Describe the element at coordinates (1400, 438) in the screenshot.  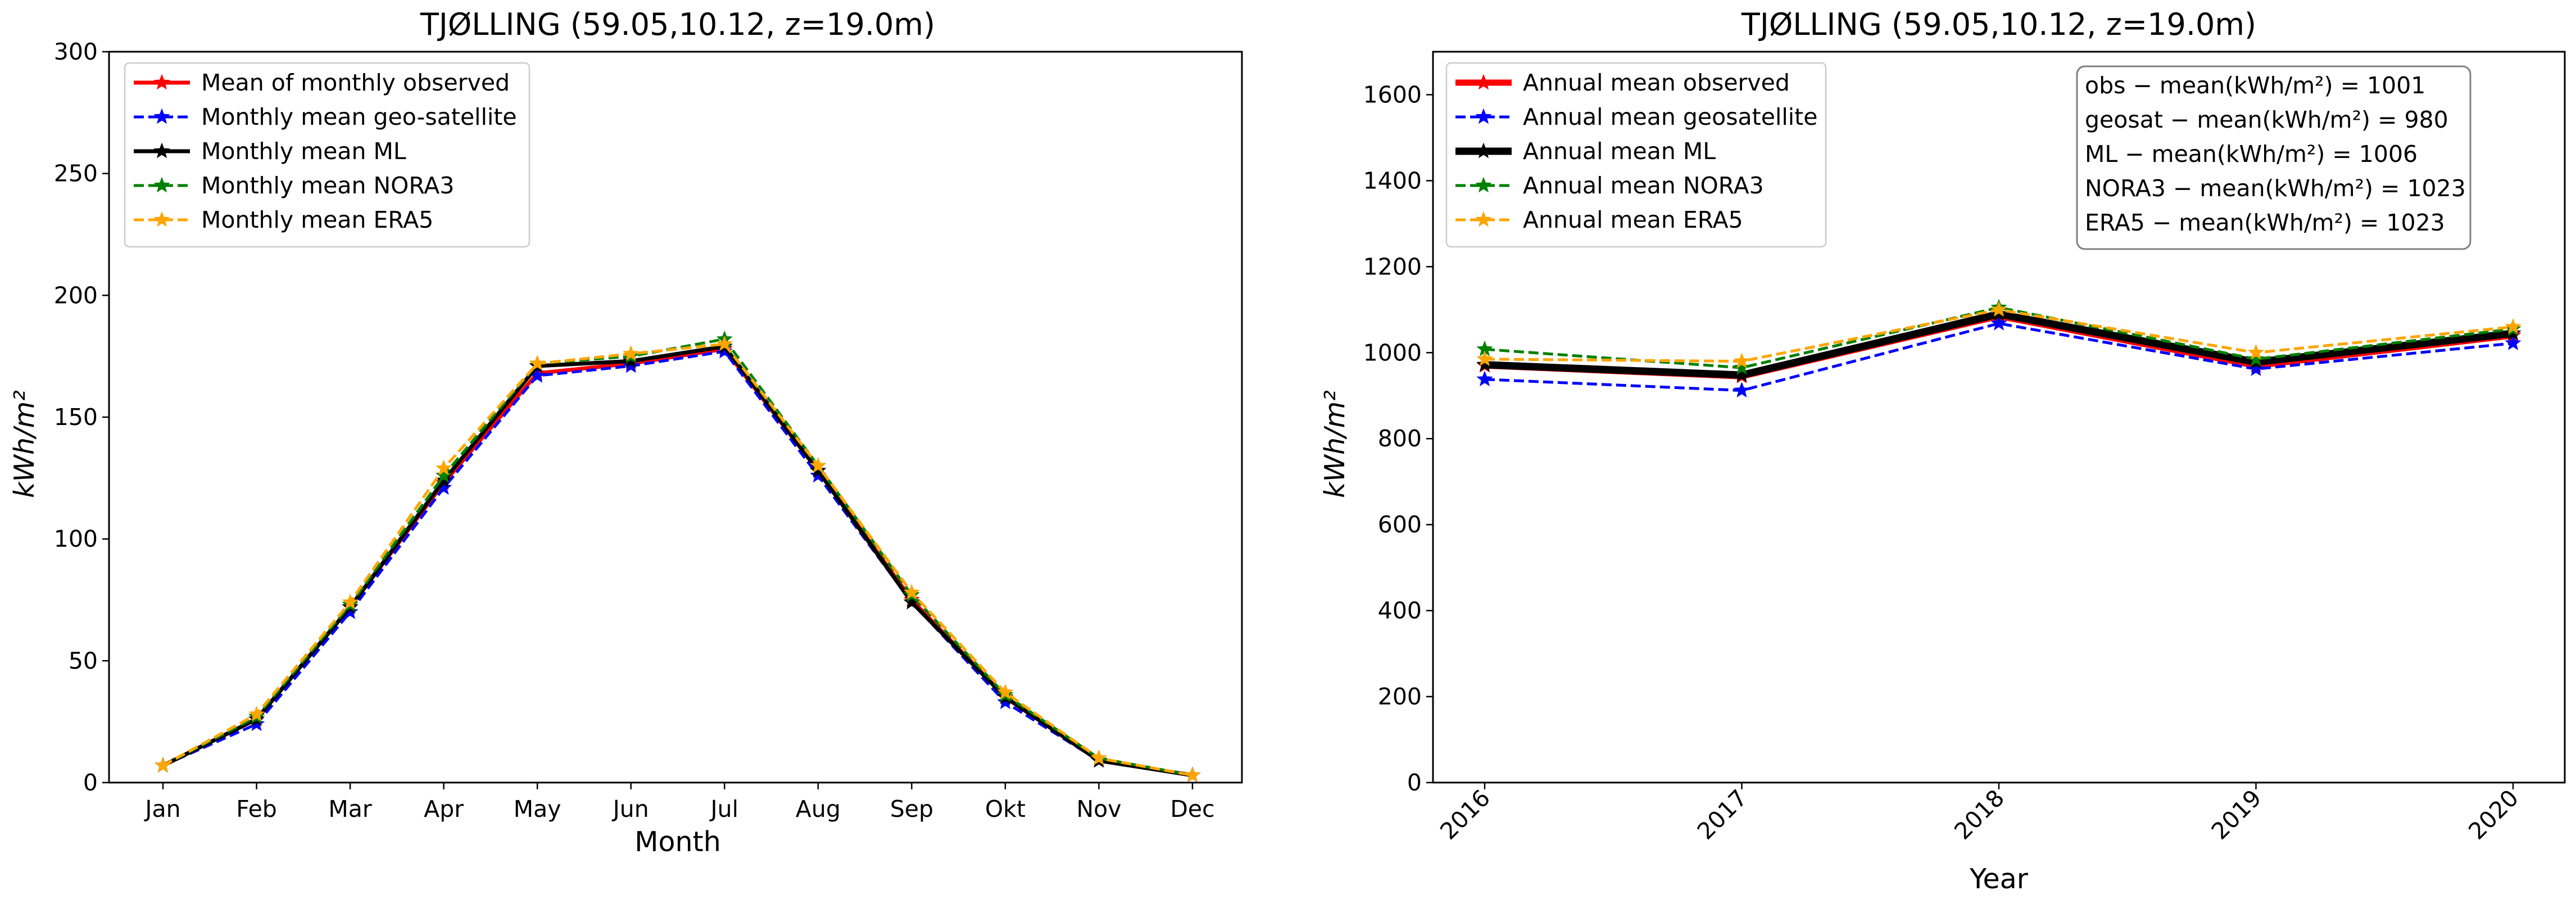
I see `y-tick-label: 800` at that location.